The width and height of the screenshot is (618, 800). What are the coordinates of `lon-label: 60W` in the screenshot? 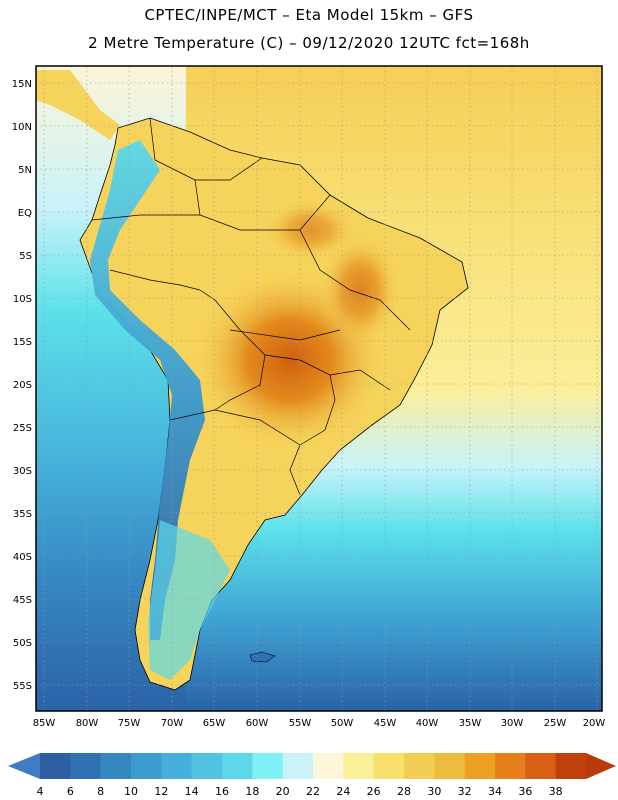 It's located at (257, 723).